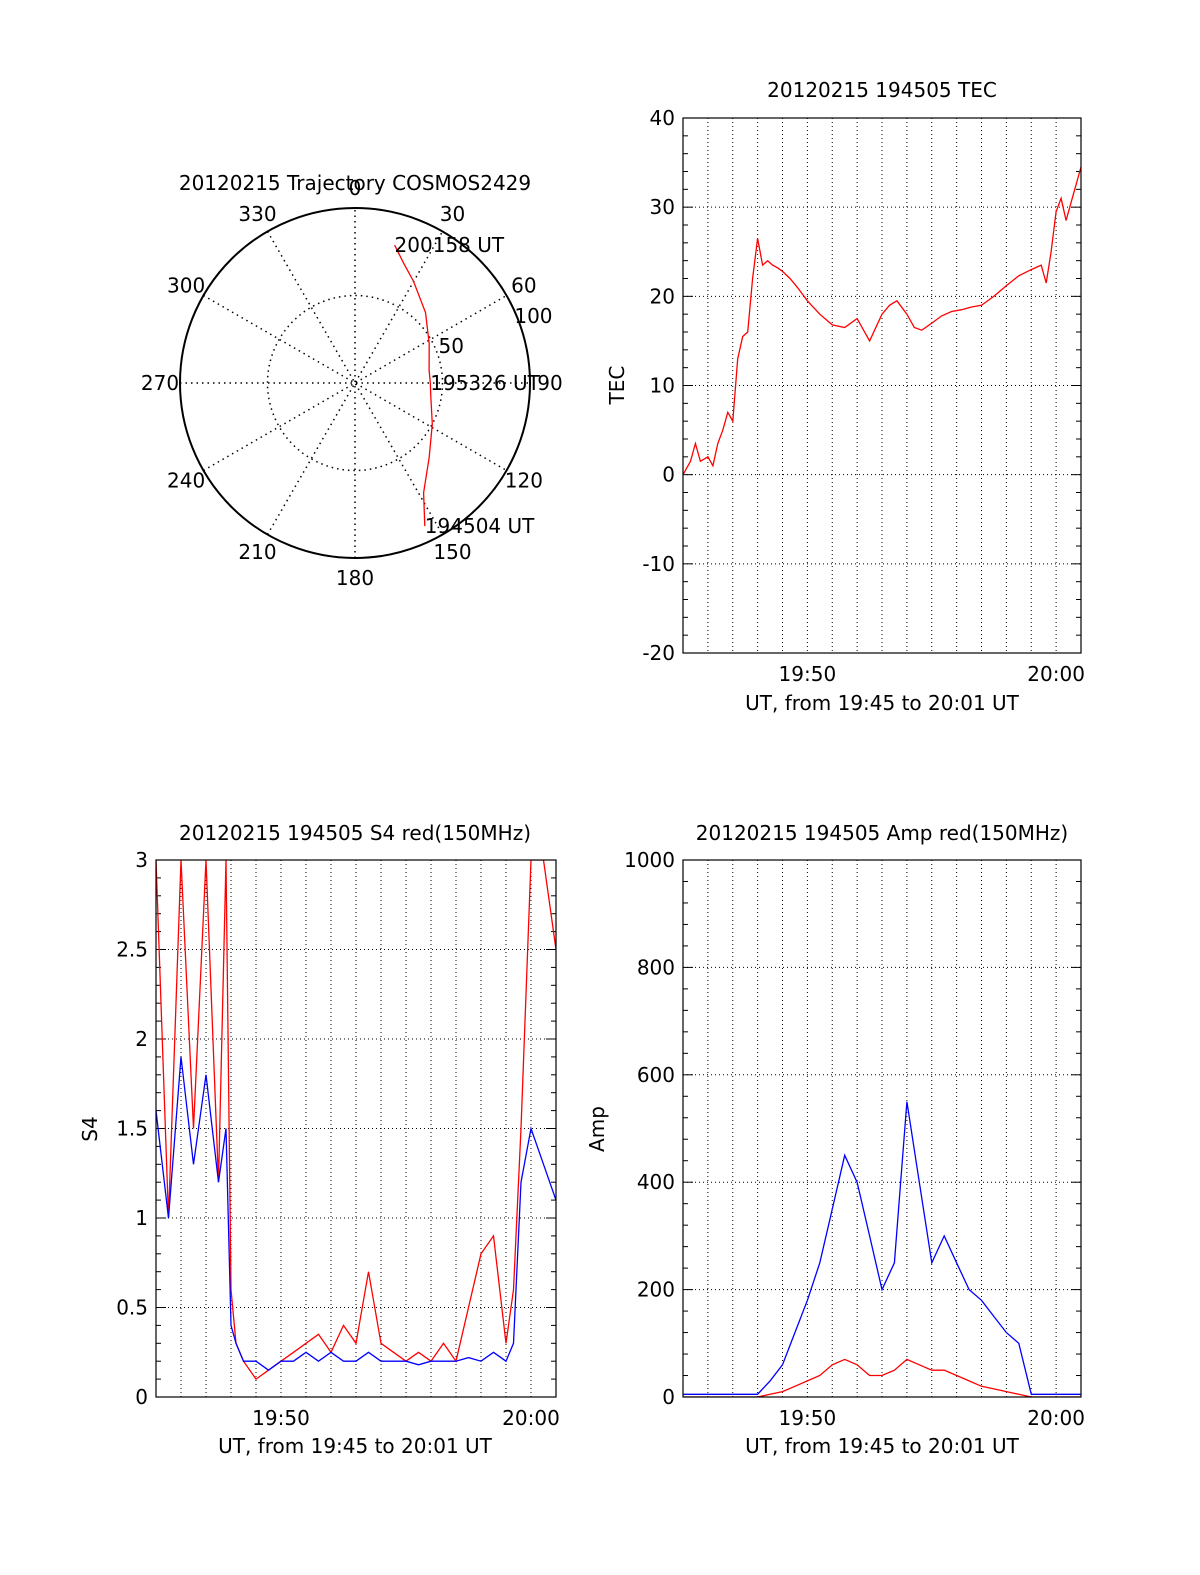 This screenshot has height=1575, width=1200. I want to click on s4-xlabel: UT, from 19:45 to 20:01 UT, so click(355, 1446).